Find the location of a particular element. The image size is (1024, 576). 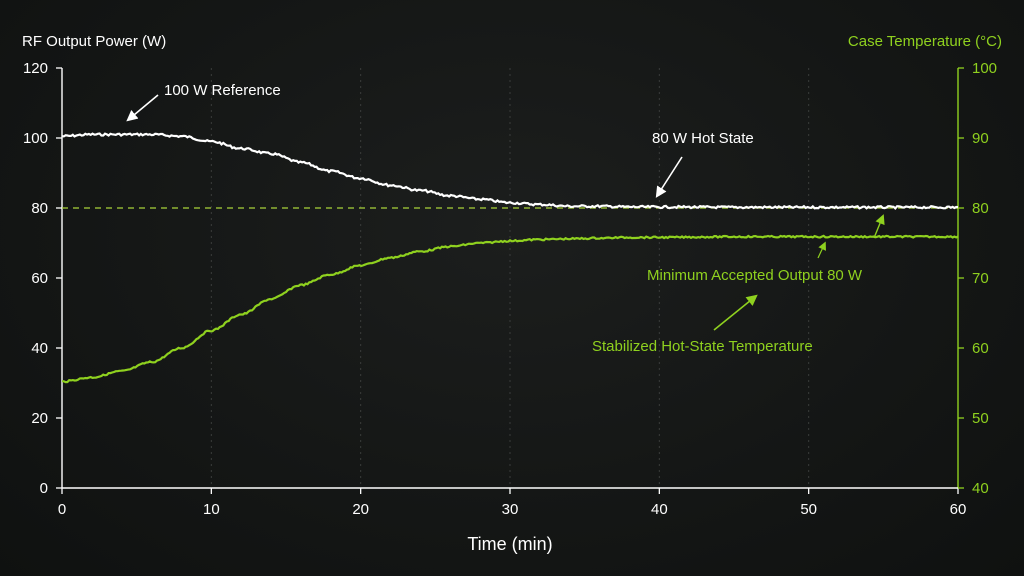

right-axis-title: Case Temperature (°C) is located at coordinates (925, 41).